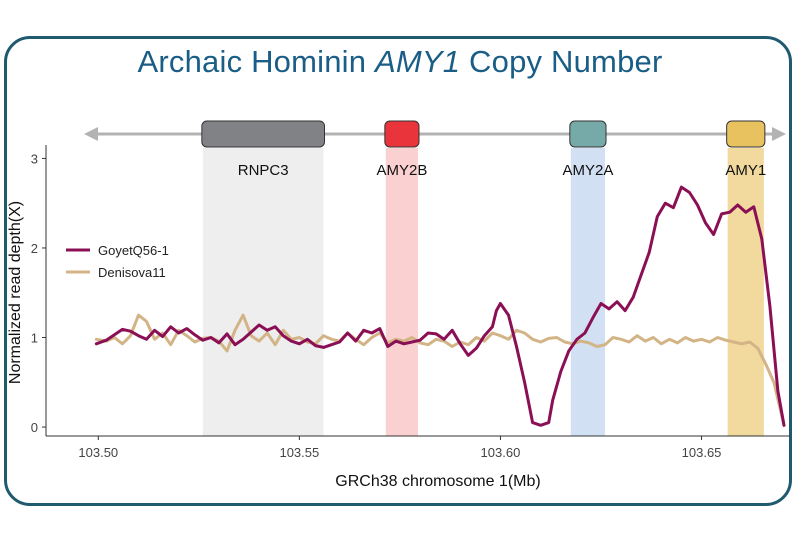  What do you see at coordinates (401, 170) in the screenshot?
I see `gene-label-amy2b: AMY2B` at bounding box center [401, 170].